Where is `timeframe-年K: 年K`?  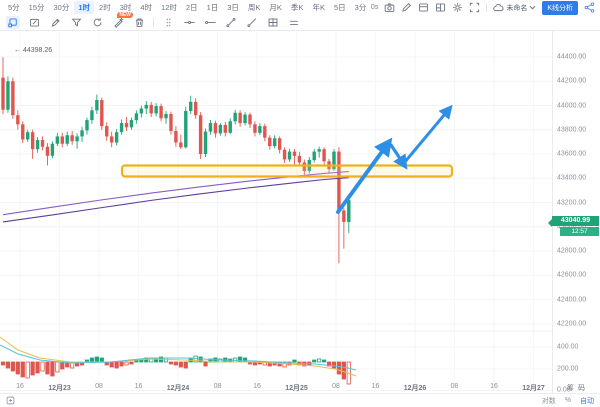 timeframe-年K: 年K is located at coordinates (318, 7).